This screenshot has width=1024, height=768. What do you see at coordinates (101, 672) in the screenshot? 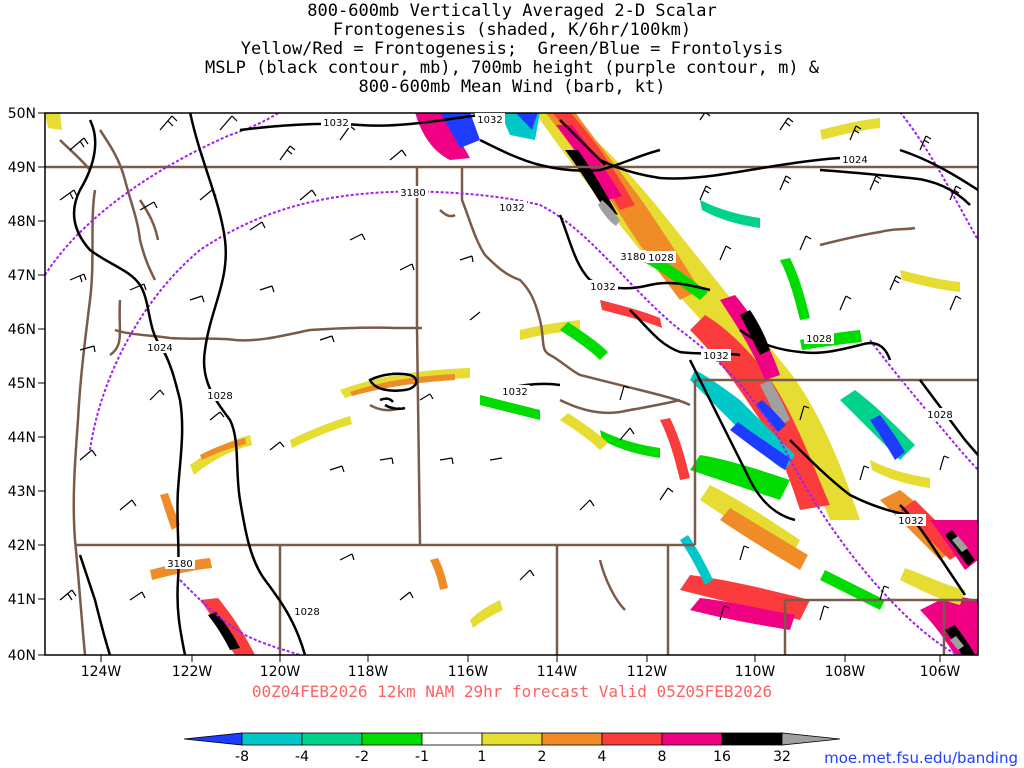
I see `lon-label-124w: 124W` at bounding box center [101, 672].